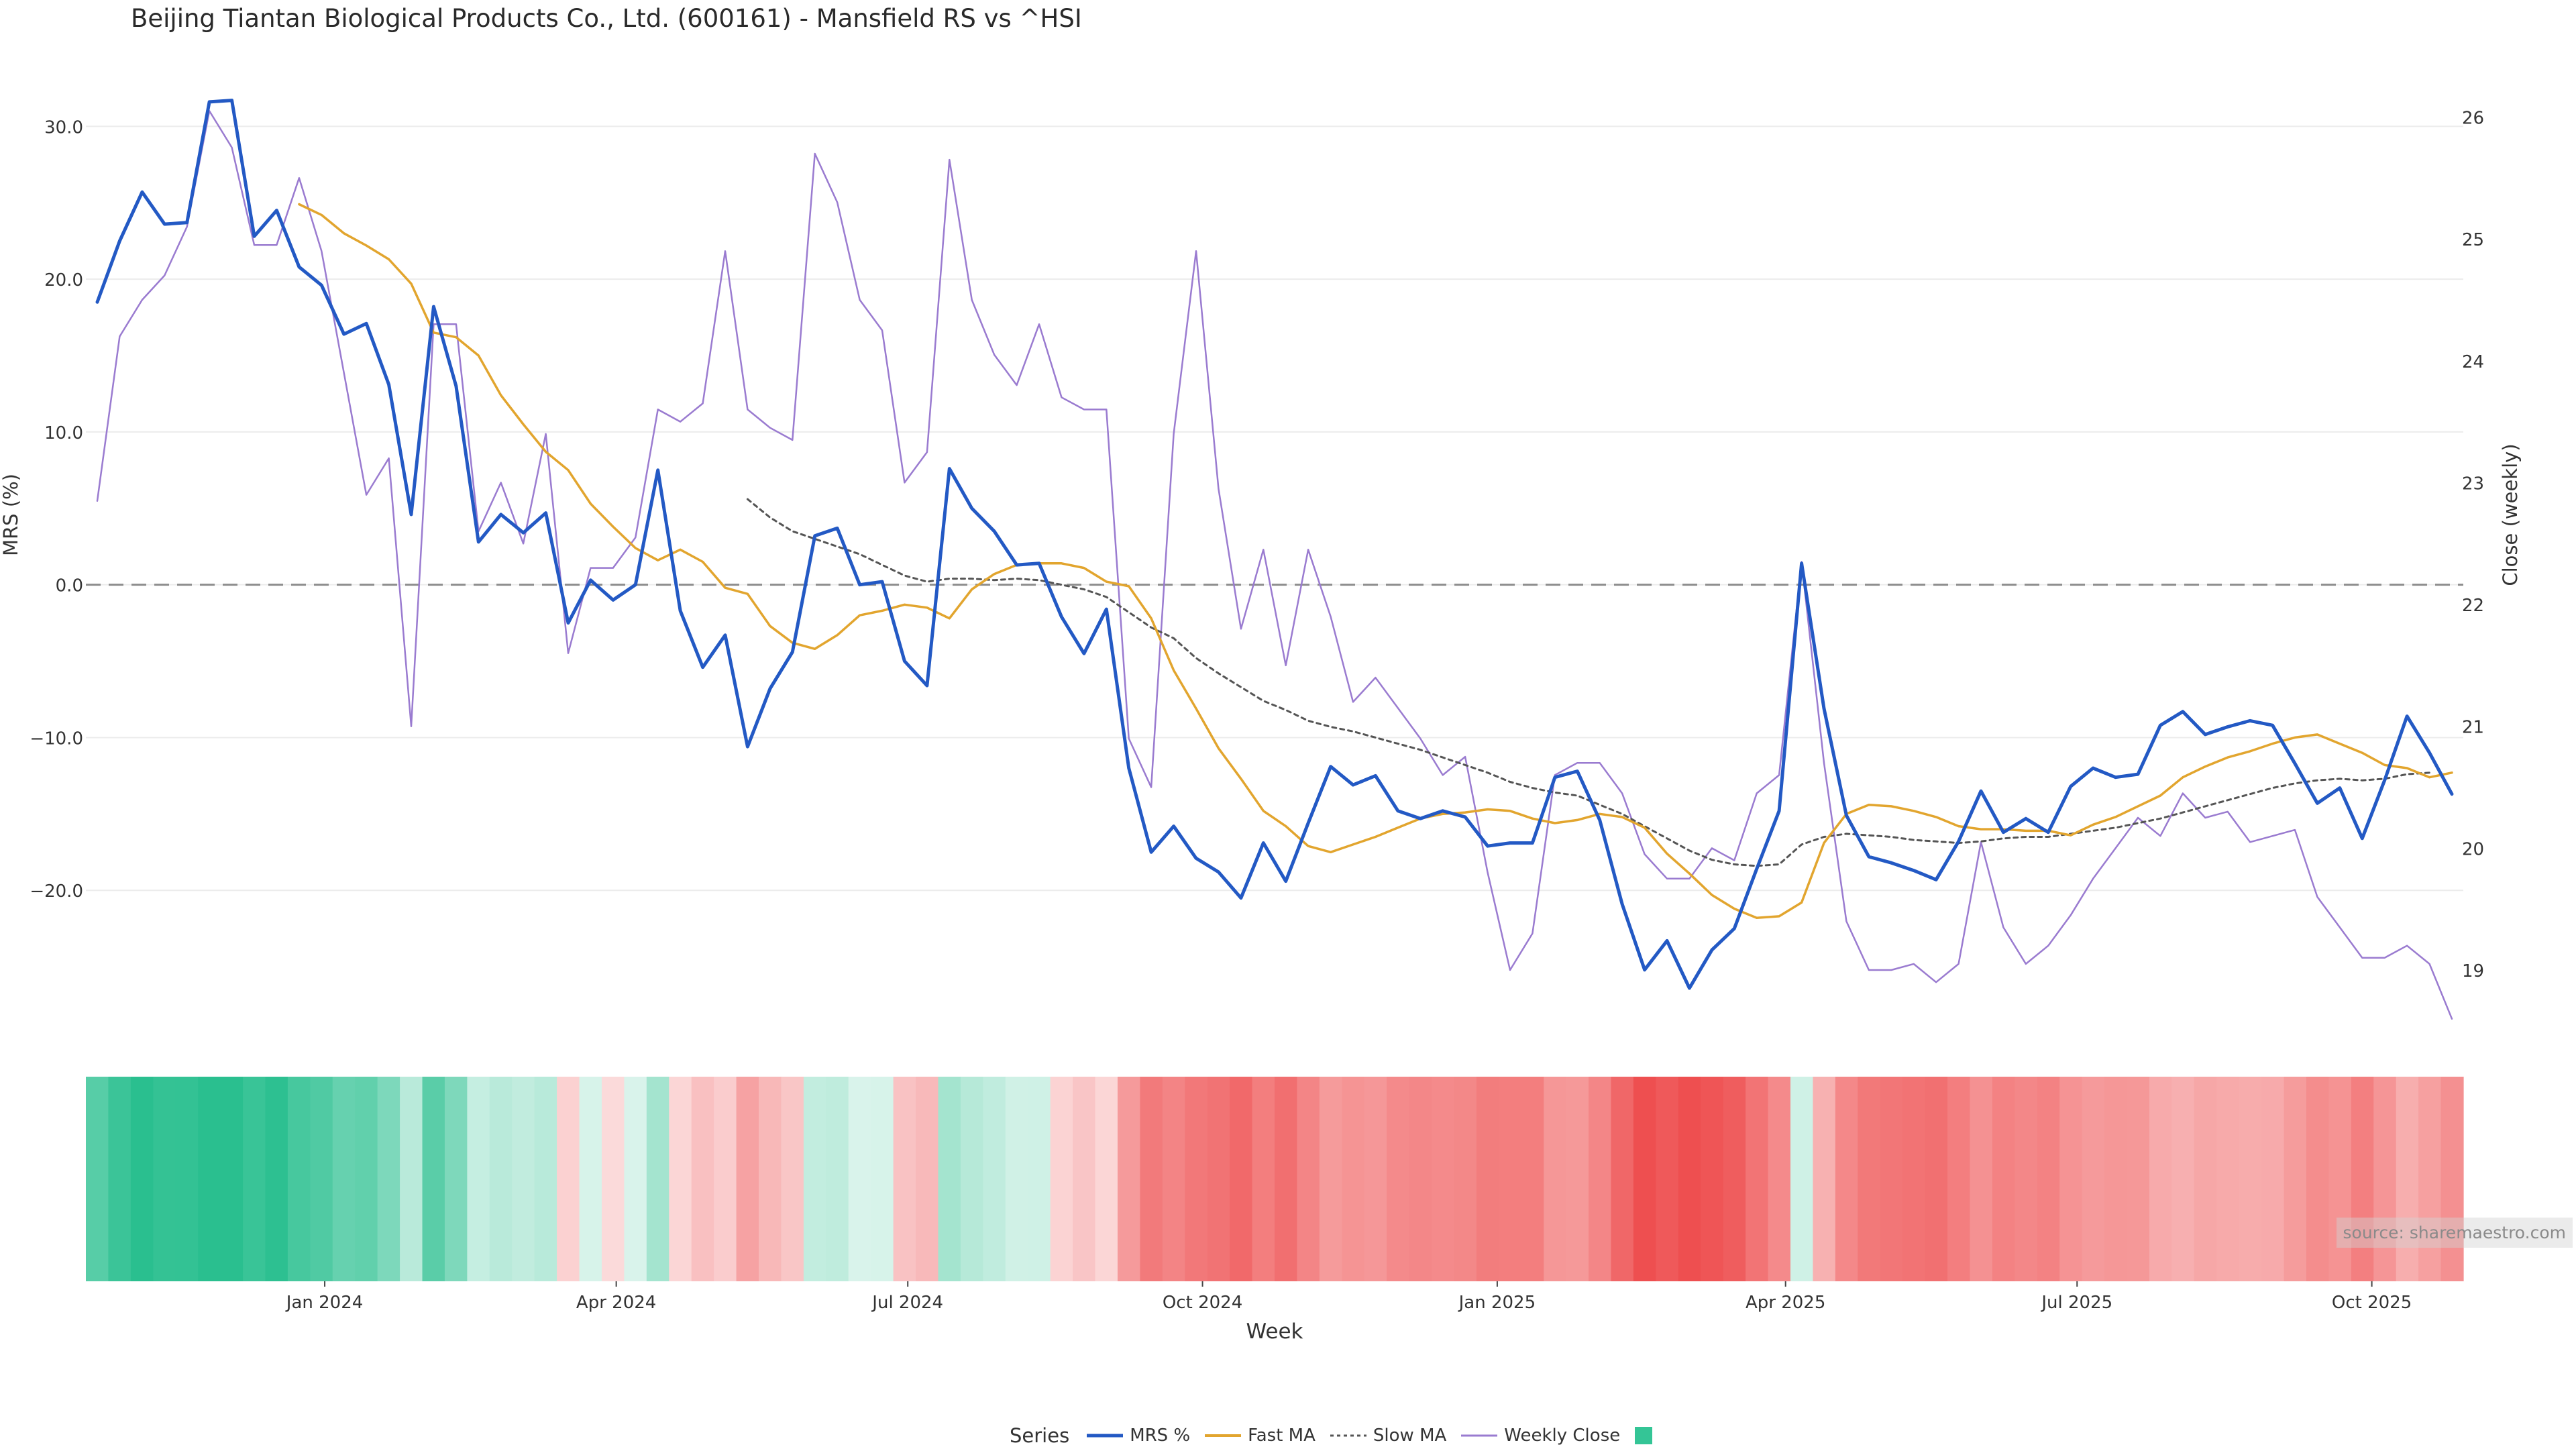  What do you see at coordinates (1160, 1436) in the screenshot?
I see `legend-label-mrs: MRS %` at bounding box center [1160, 1436].